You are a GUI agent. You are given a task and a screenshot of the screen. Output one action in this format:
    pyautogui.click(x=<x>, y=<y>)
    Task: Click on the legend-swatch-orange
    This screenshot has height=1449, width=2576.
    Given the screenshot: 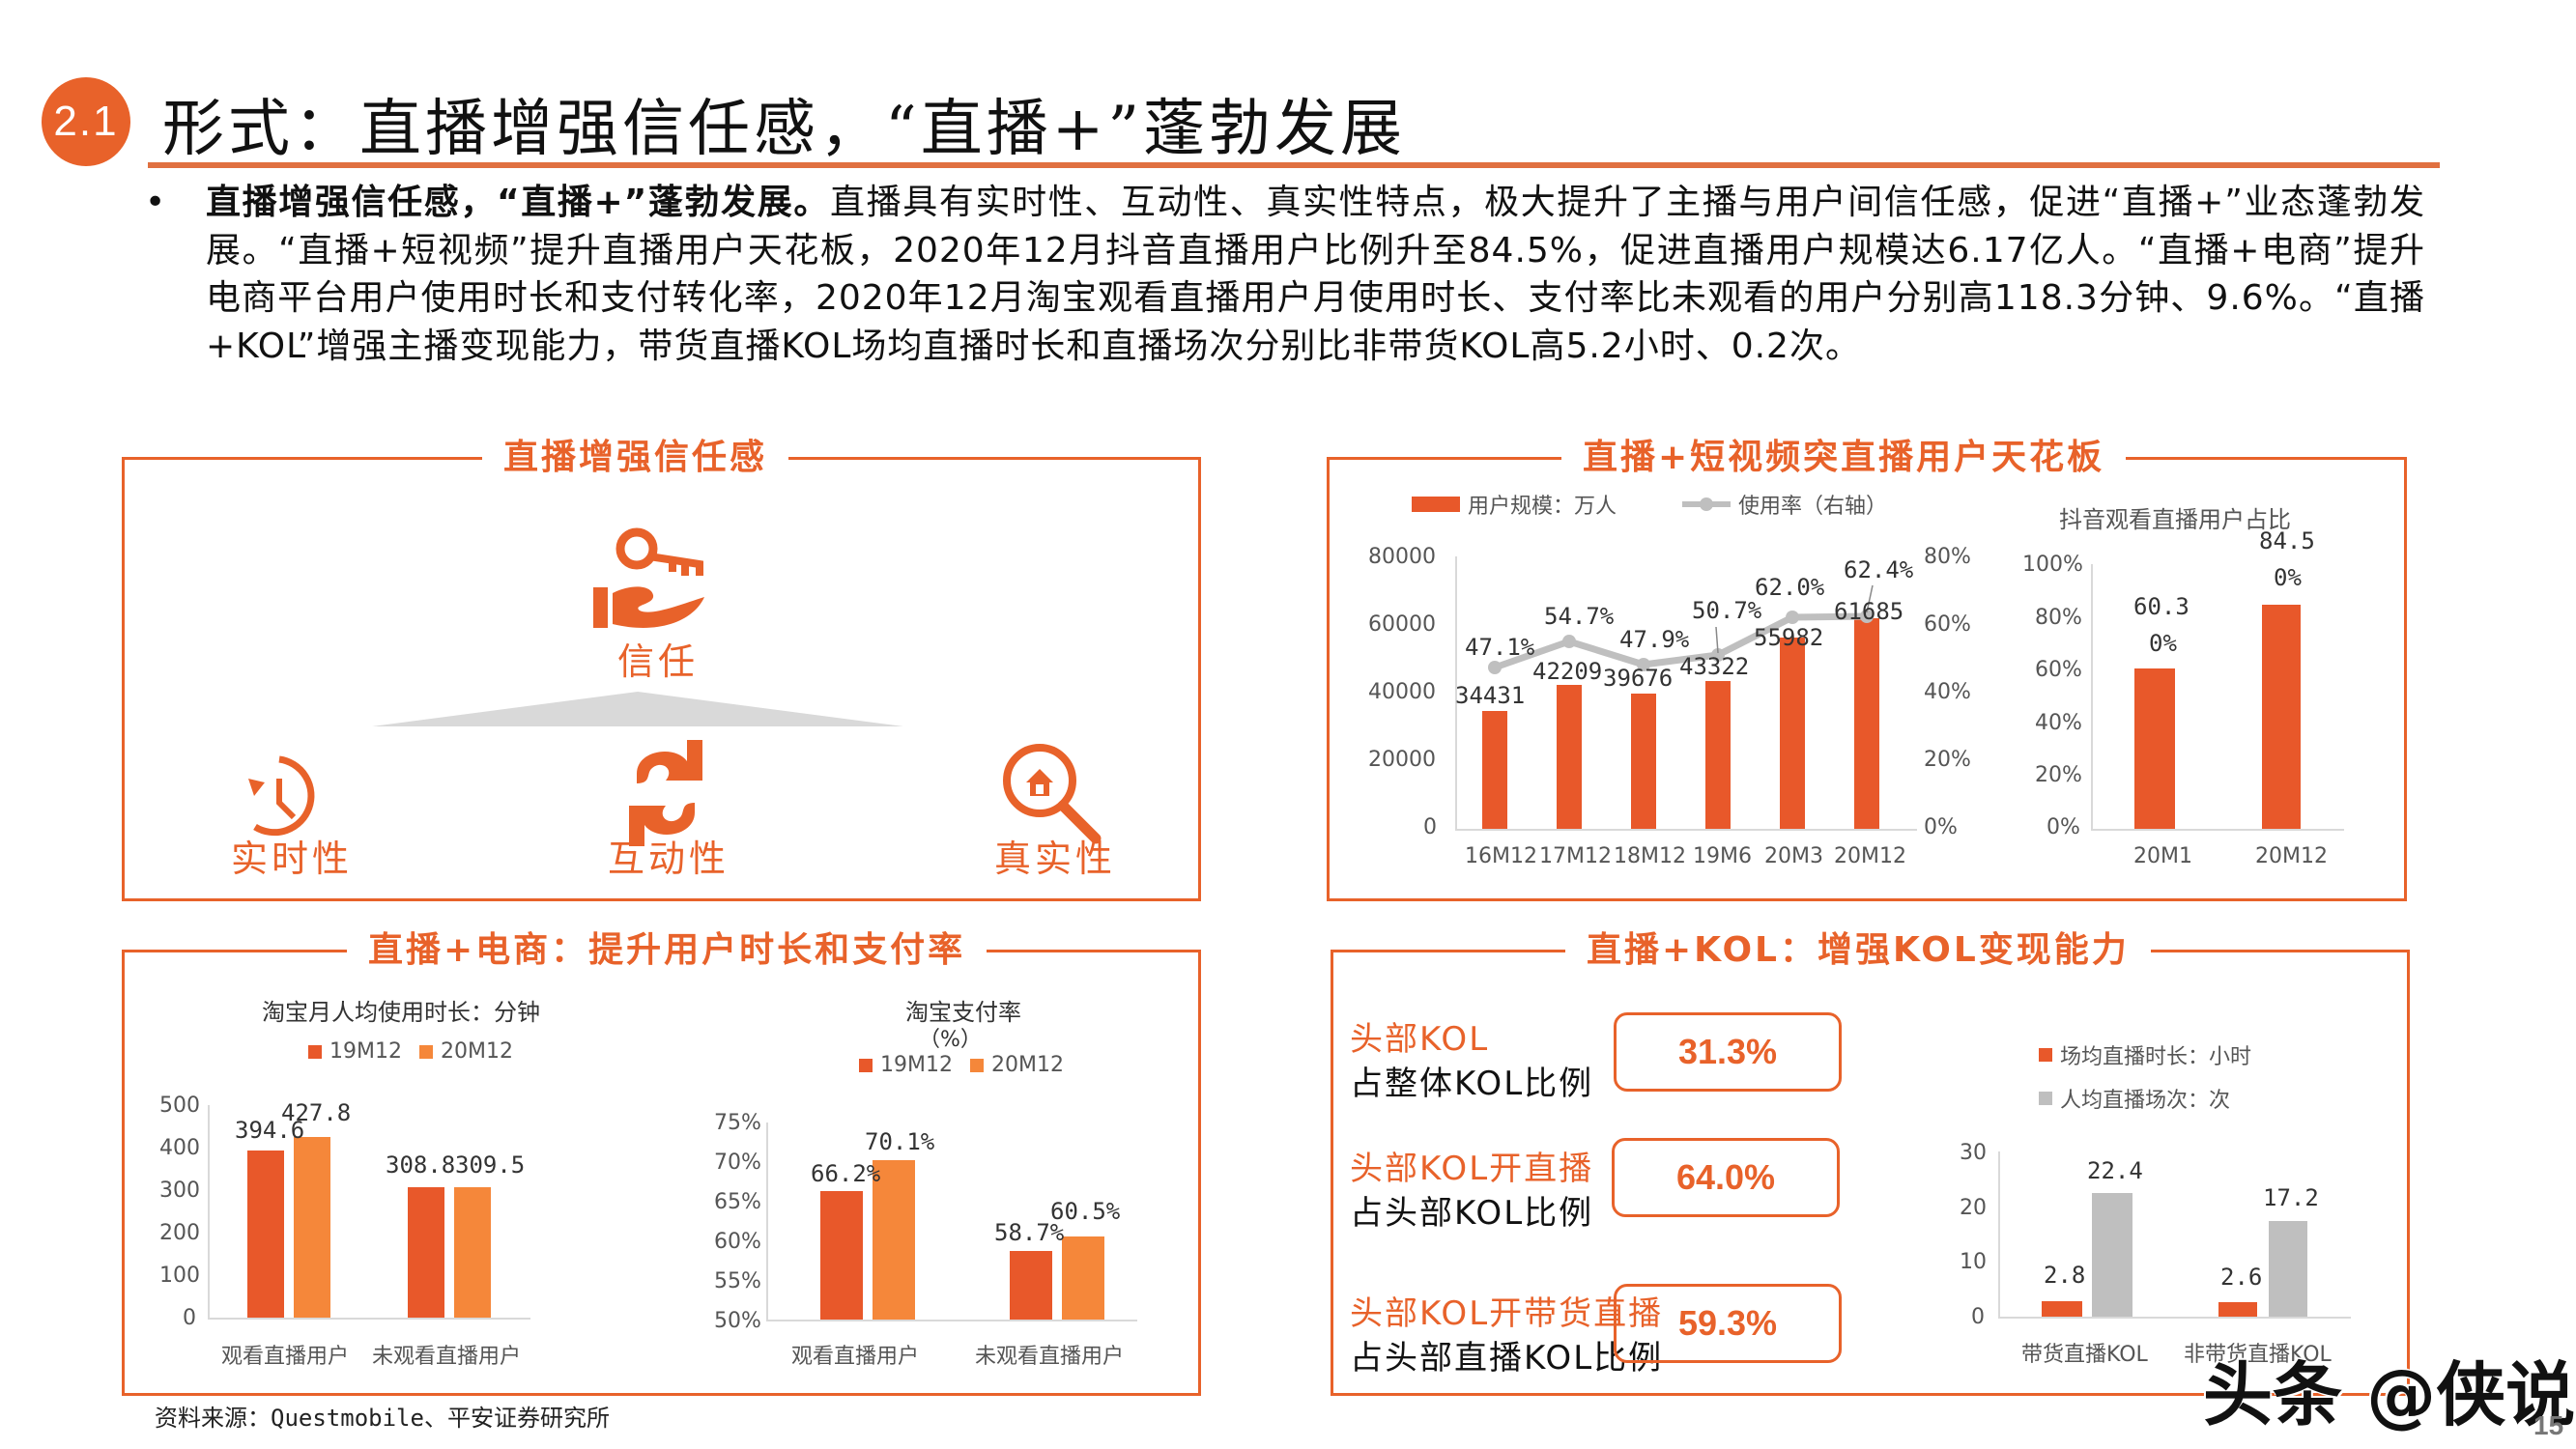 What is the action you would take?
    pyautogui.click(x=2046, y=1055)
    